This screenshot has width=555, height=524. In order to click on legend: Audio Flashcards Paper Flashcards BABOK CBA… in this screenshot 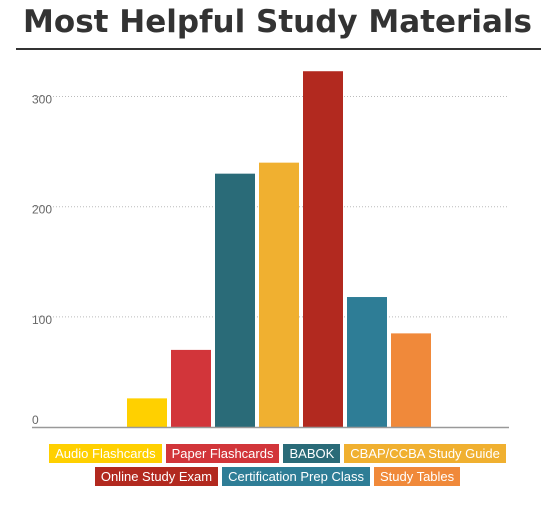, I will do `click(277, 467)`.